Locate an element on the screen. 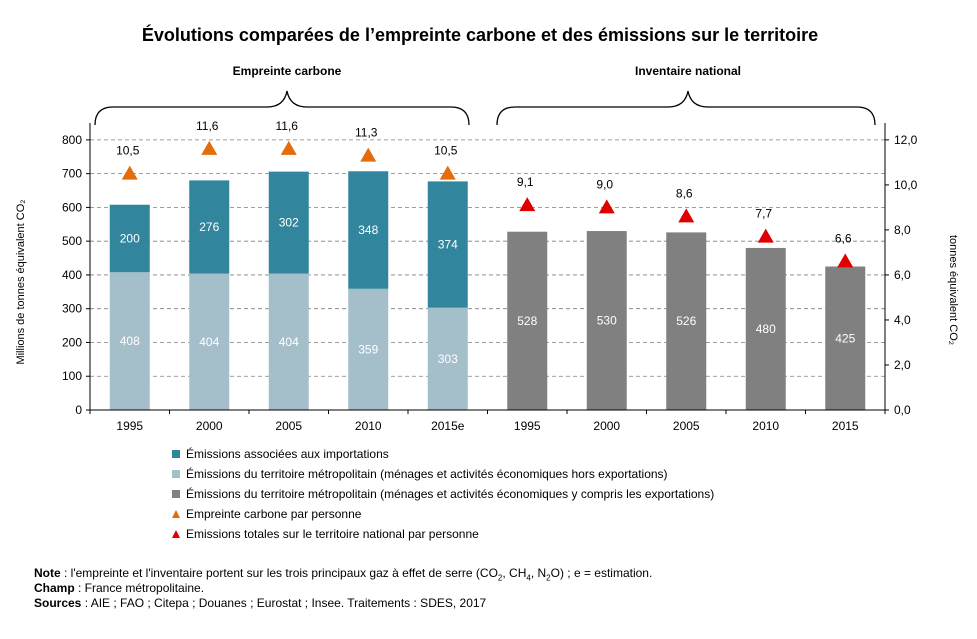 The image size is (977, 639). note-sub-3: 2 is located at coordinates (548, 578).